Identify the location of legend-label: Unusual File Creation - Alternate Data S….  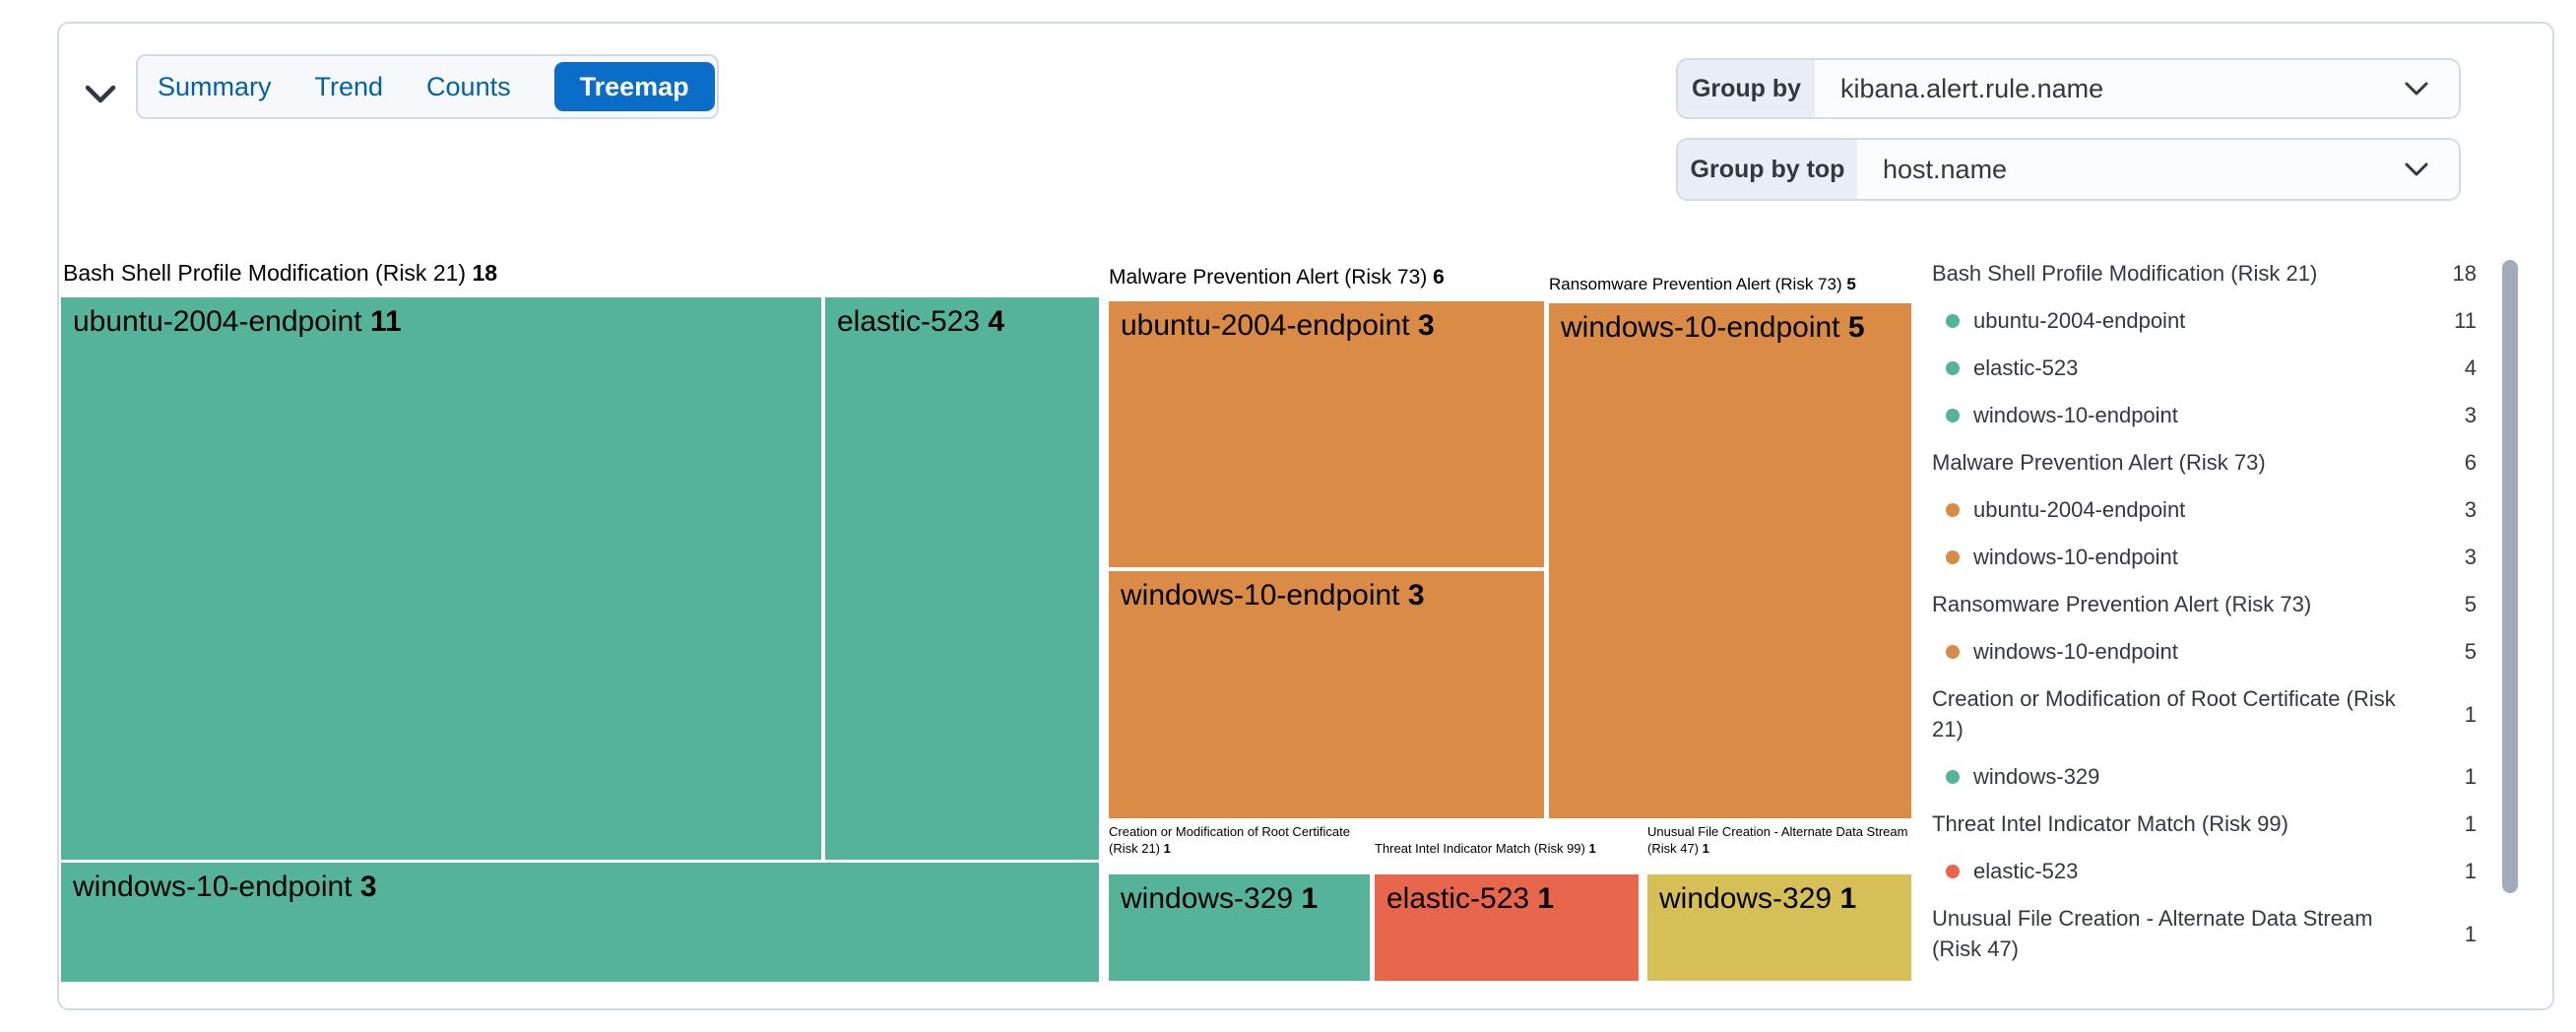
(2152, 933).